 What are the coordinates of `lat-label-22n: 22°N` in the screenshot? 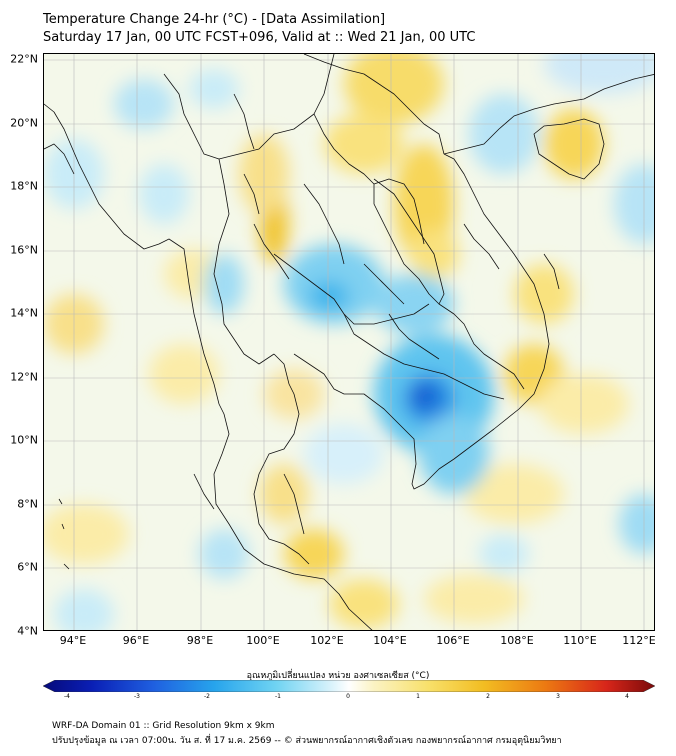 It's located at (24, 59).